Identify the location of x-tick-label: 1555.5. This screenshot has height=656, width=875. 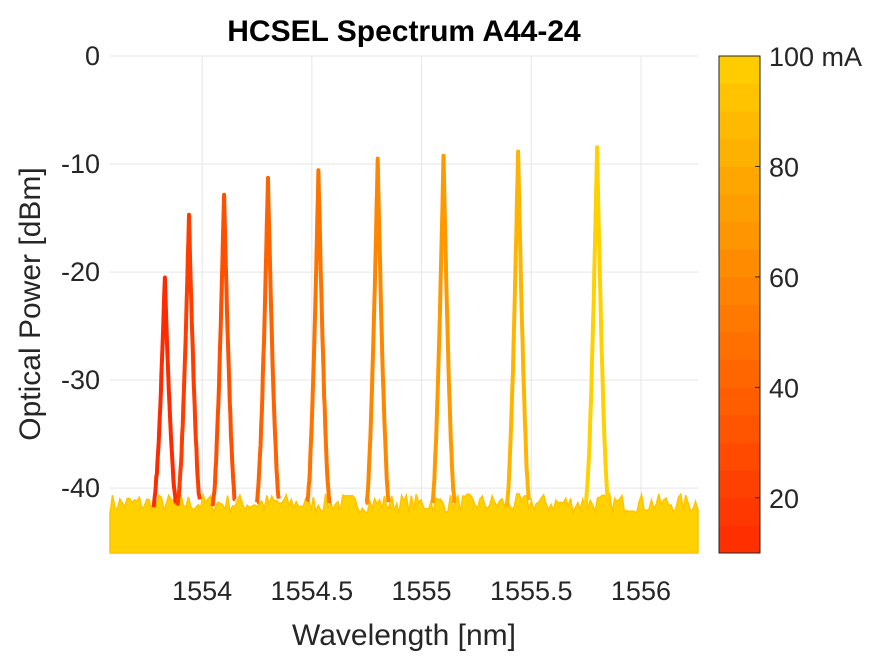
(531, 591).